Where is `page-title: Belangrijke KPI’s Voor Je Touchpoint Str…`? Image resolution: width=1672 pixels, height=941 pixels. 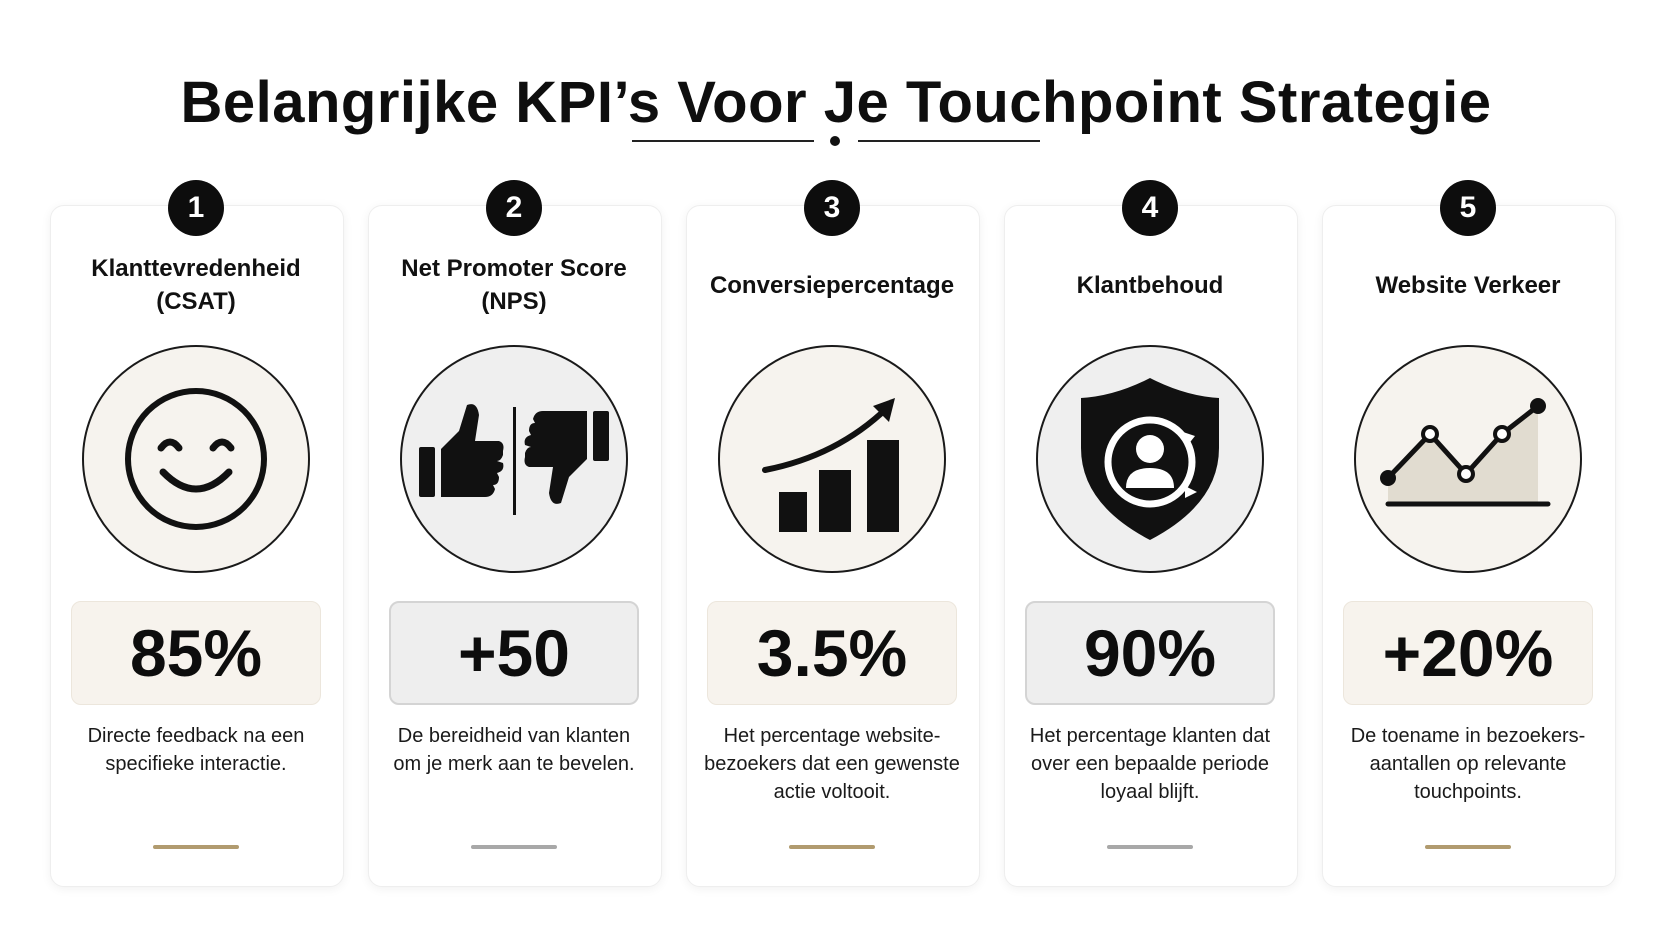 page-title: Belangrijke KPI’s Voor Je Touchpoint Str… is located at coordinates (836, 102).